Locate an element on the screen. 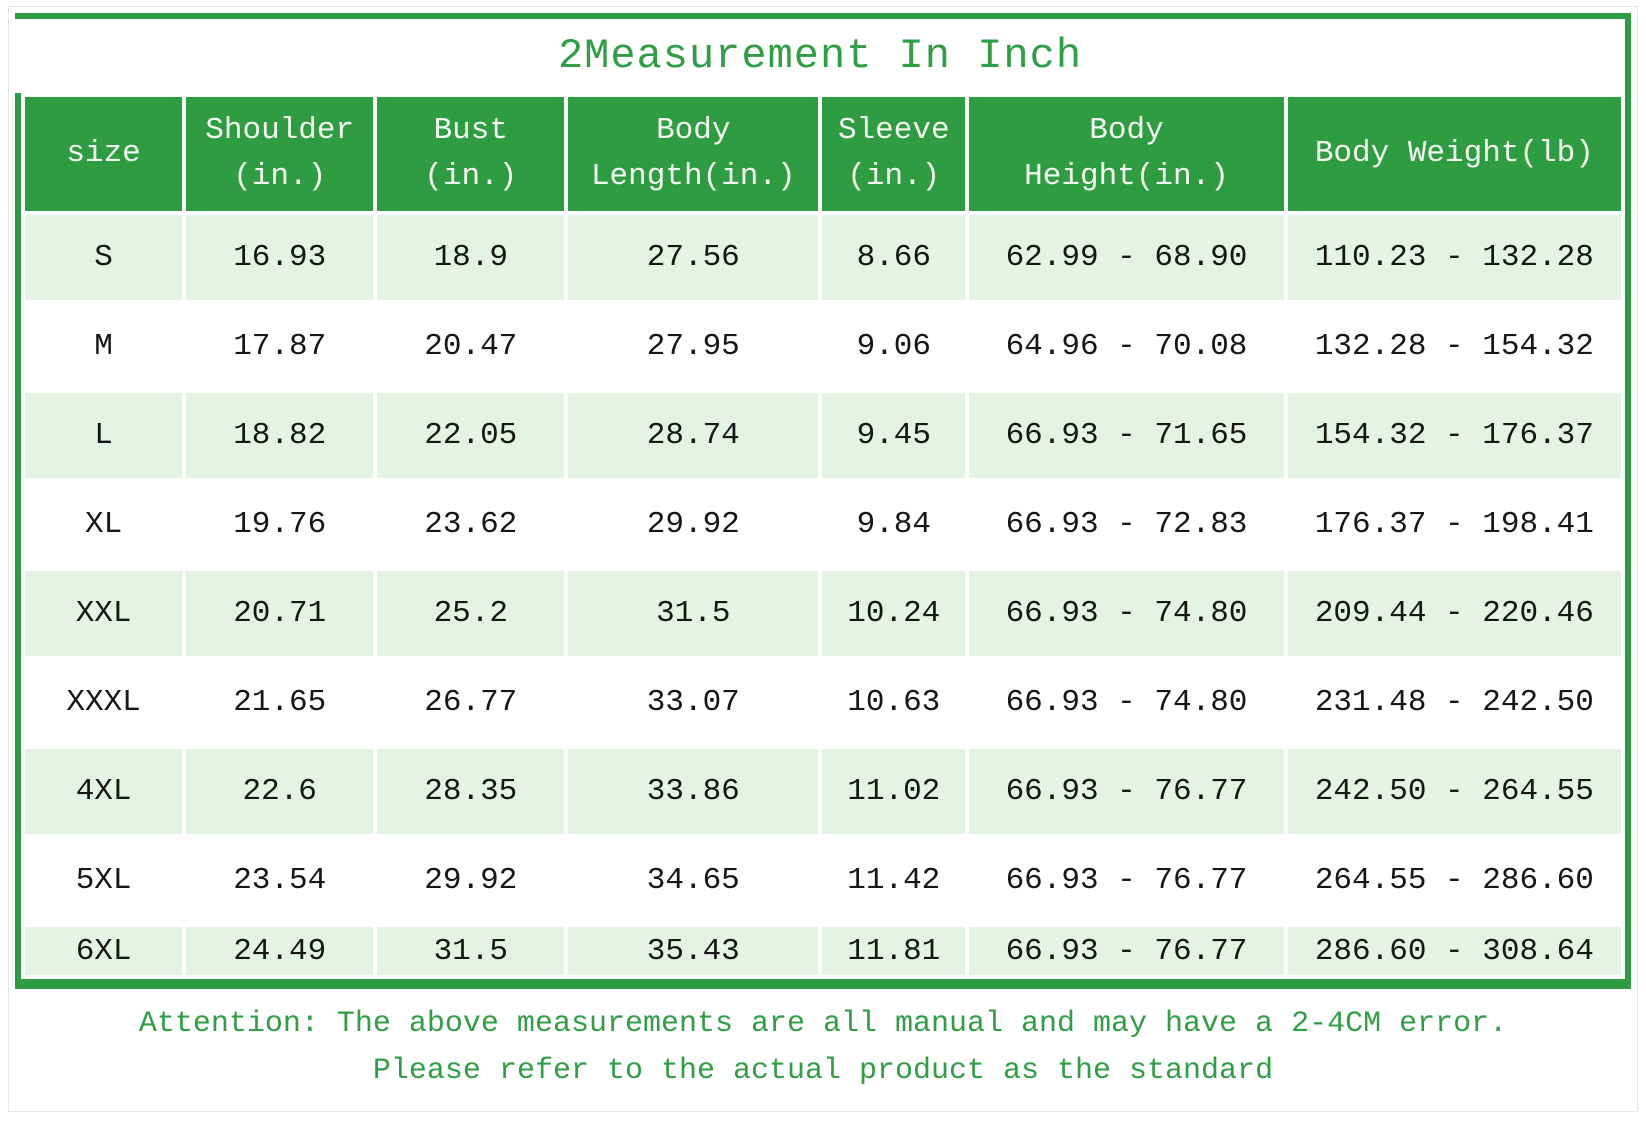  size-cell: L is located at coordinates (104, 435).